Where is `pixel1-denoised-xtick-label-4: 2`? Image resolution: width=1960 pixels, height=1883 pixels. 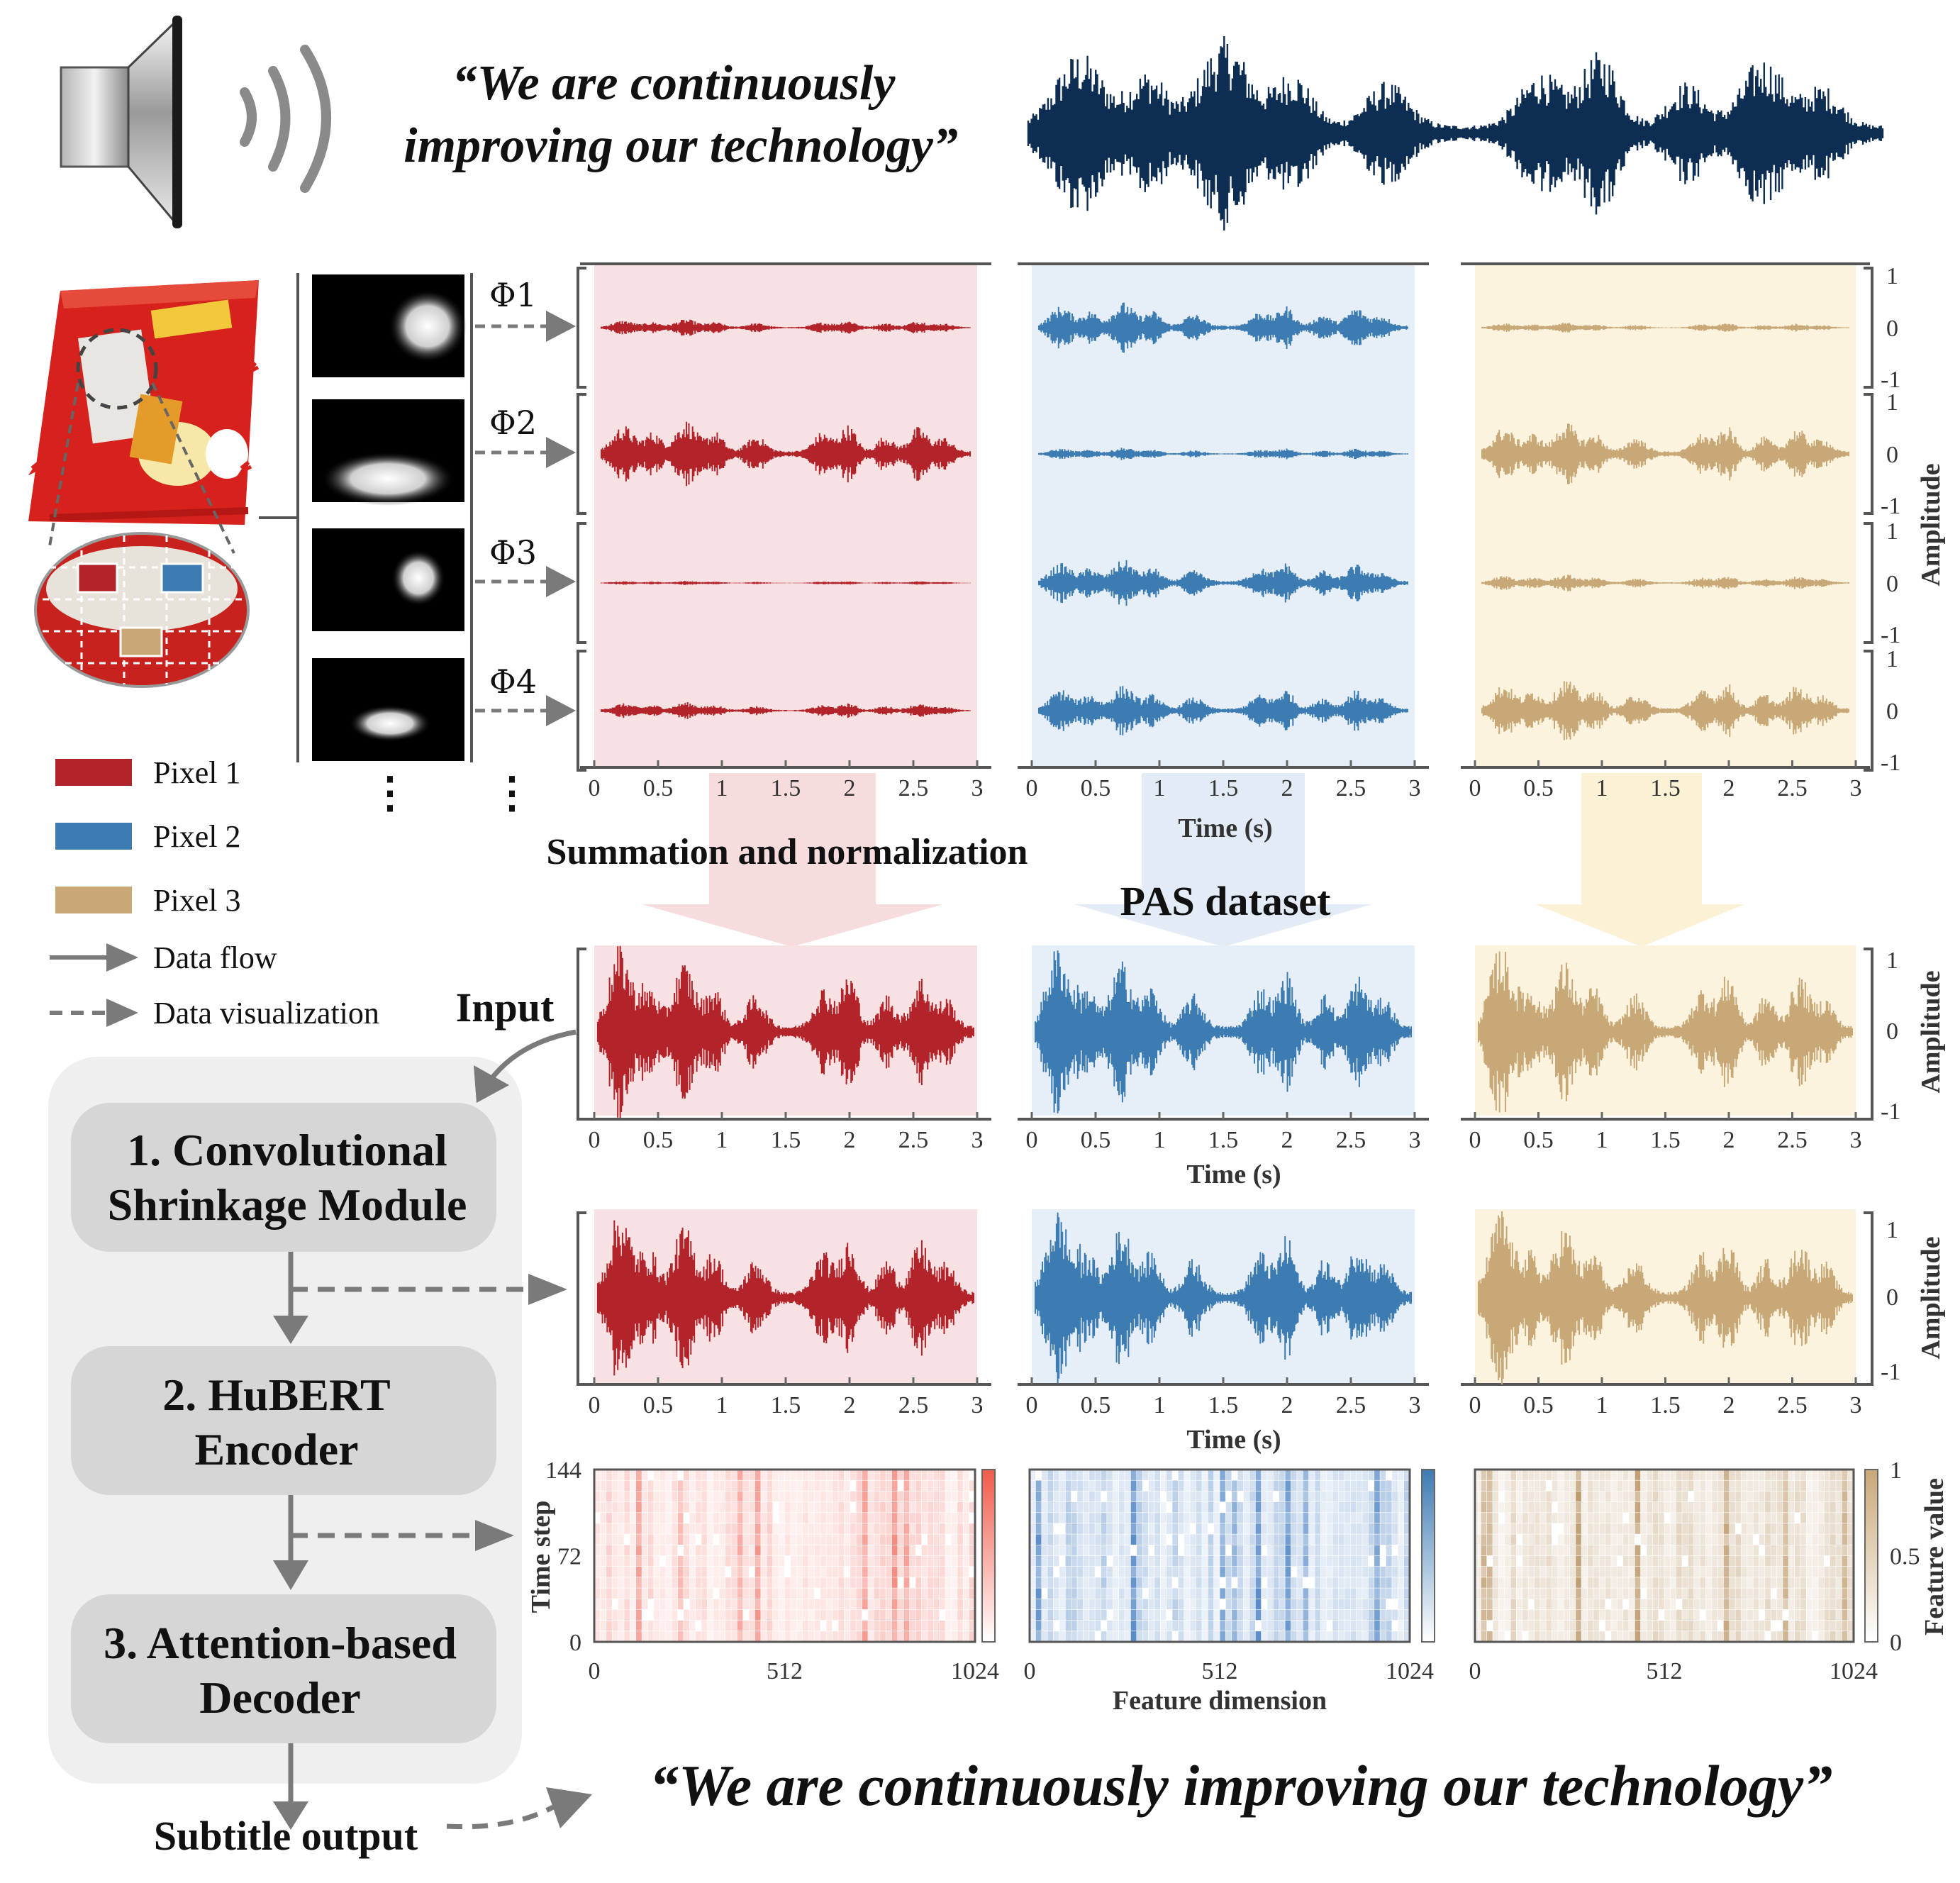
pixel1-denoised-xtick-label-4: 2 is located at coordinates (850, 1405).